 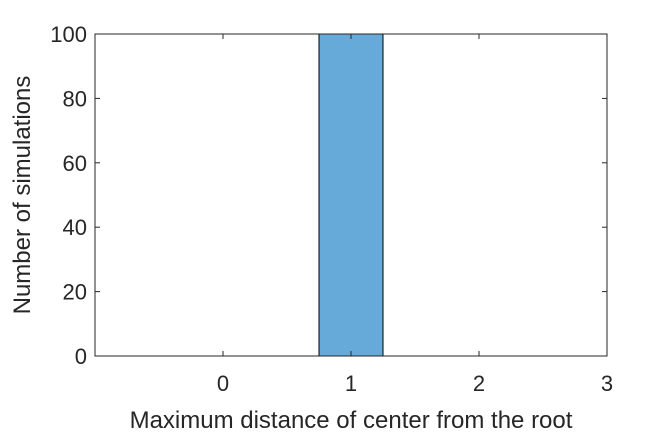 I want to click on x-tick-label: 3, so click(x=607, y=383).